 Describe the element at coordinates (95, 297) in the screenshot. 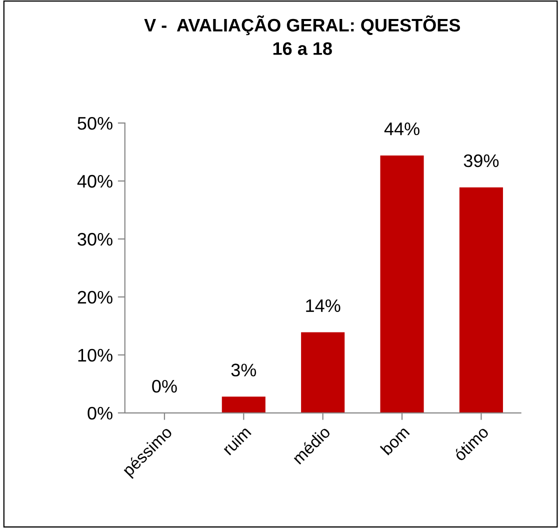

I see `y-tick-label: 20%` at that location.